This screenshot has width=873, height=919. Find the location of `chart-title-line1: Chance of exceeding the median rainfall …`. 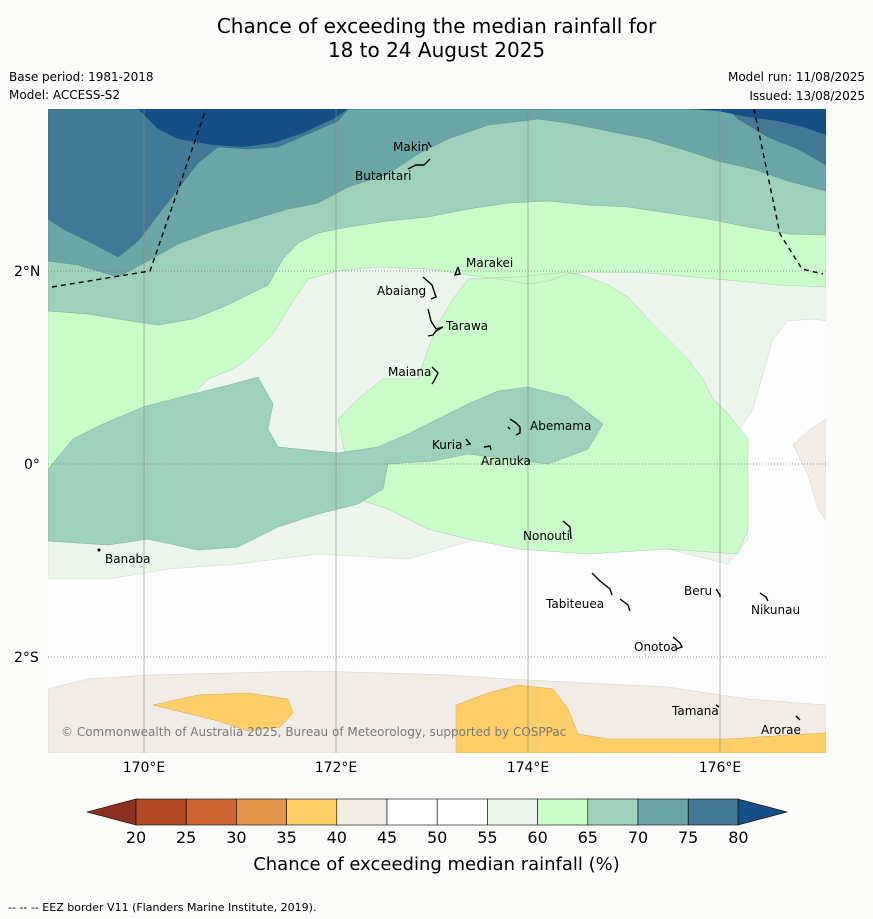

chart-title-line1: Chance of exceeding the median rainfall … is located at coordinates (436, 26).